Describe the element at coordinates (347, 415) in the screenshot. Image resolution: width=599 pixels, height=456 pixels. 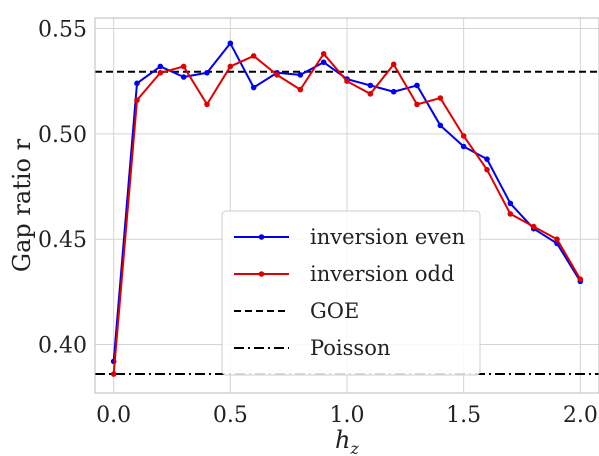
I see `x-tick-label: 1.0` at that location.